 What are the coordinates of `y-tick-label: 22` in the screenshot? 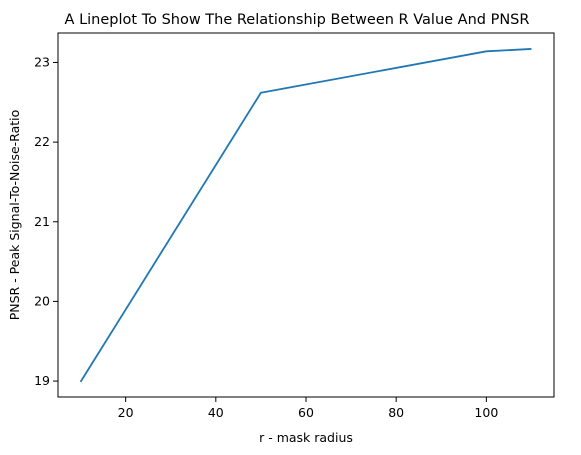 It's located at (42, 141).